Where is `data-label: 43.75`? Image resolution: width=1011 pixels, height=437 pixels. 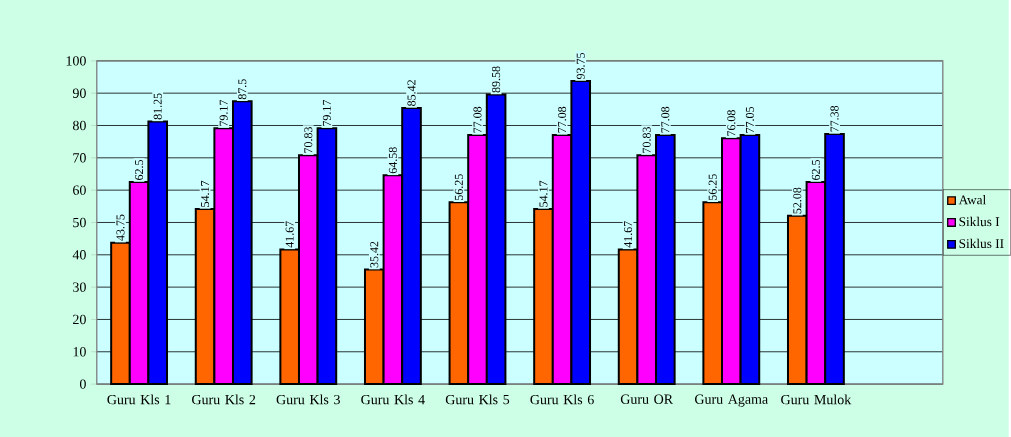
data-label: 43.75 is located at coordinates (120, 227).